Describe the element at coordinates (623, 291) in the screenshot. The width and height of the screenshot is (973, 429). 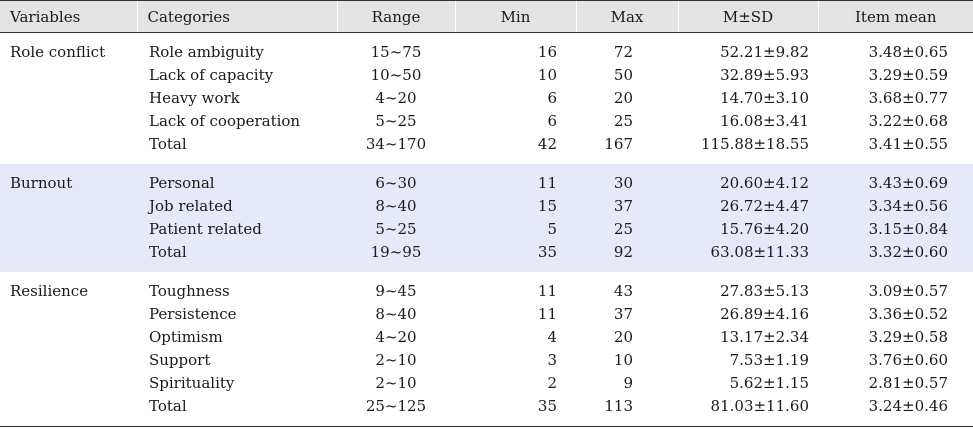
I see `max-cell: 43` at that location.